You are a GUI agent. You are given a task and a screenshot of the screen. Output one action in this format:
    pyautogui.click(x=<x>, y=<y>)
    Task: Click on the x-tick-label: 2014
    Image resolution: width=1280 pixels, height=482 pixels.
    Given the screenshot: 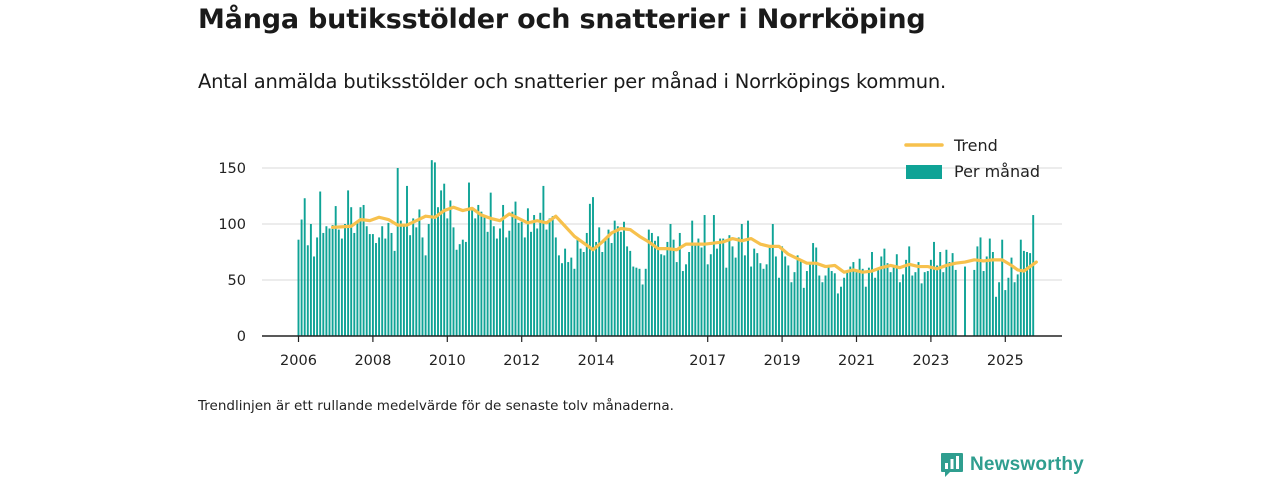 What is the action you would take?
    pyautogui.click(x=596, y=361)
    